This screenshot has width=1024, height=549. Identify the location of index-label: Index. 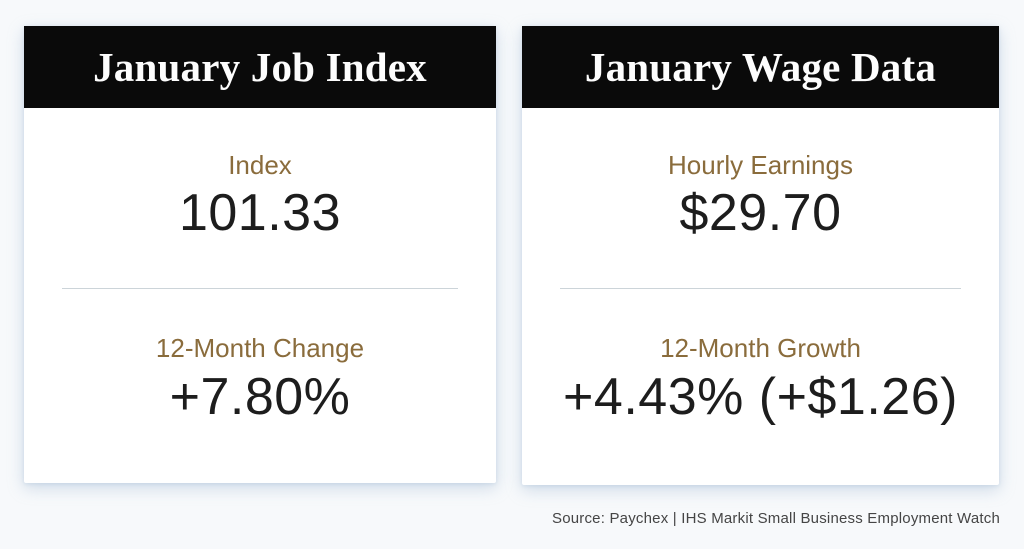
(260, 165).